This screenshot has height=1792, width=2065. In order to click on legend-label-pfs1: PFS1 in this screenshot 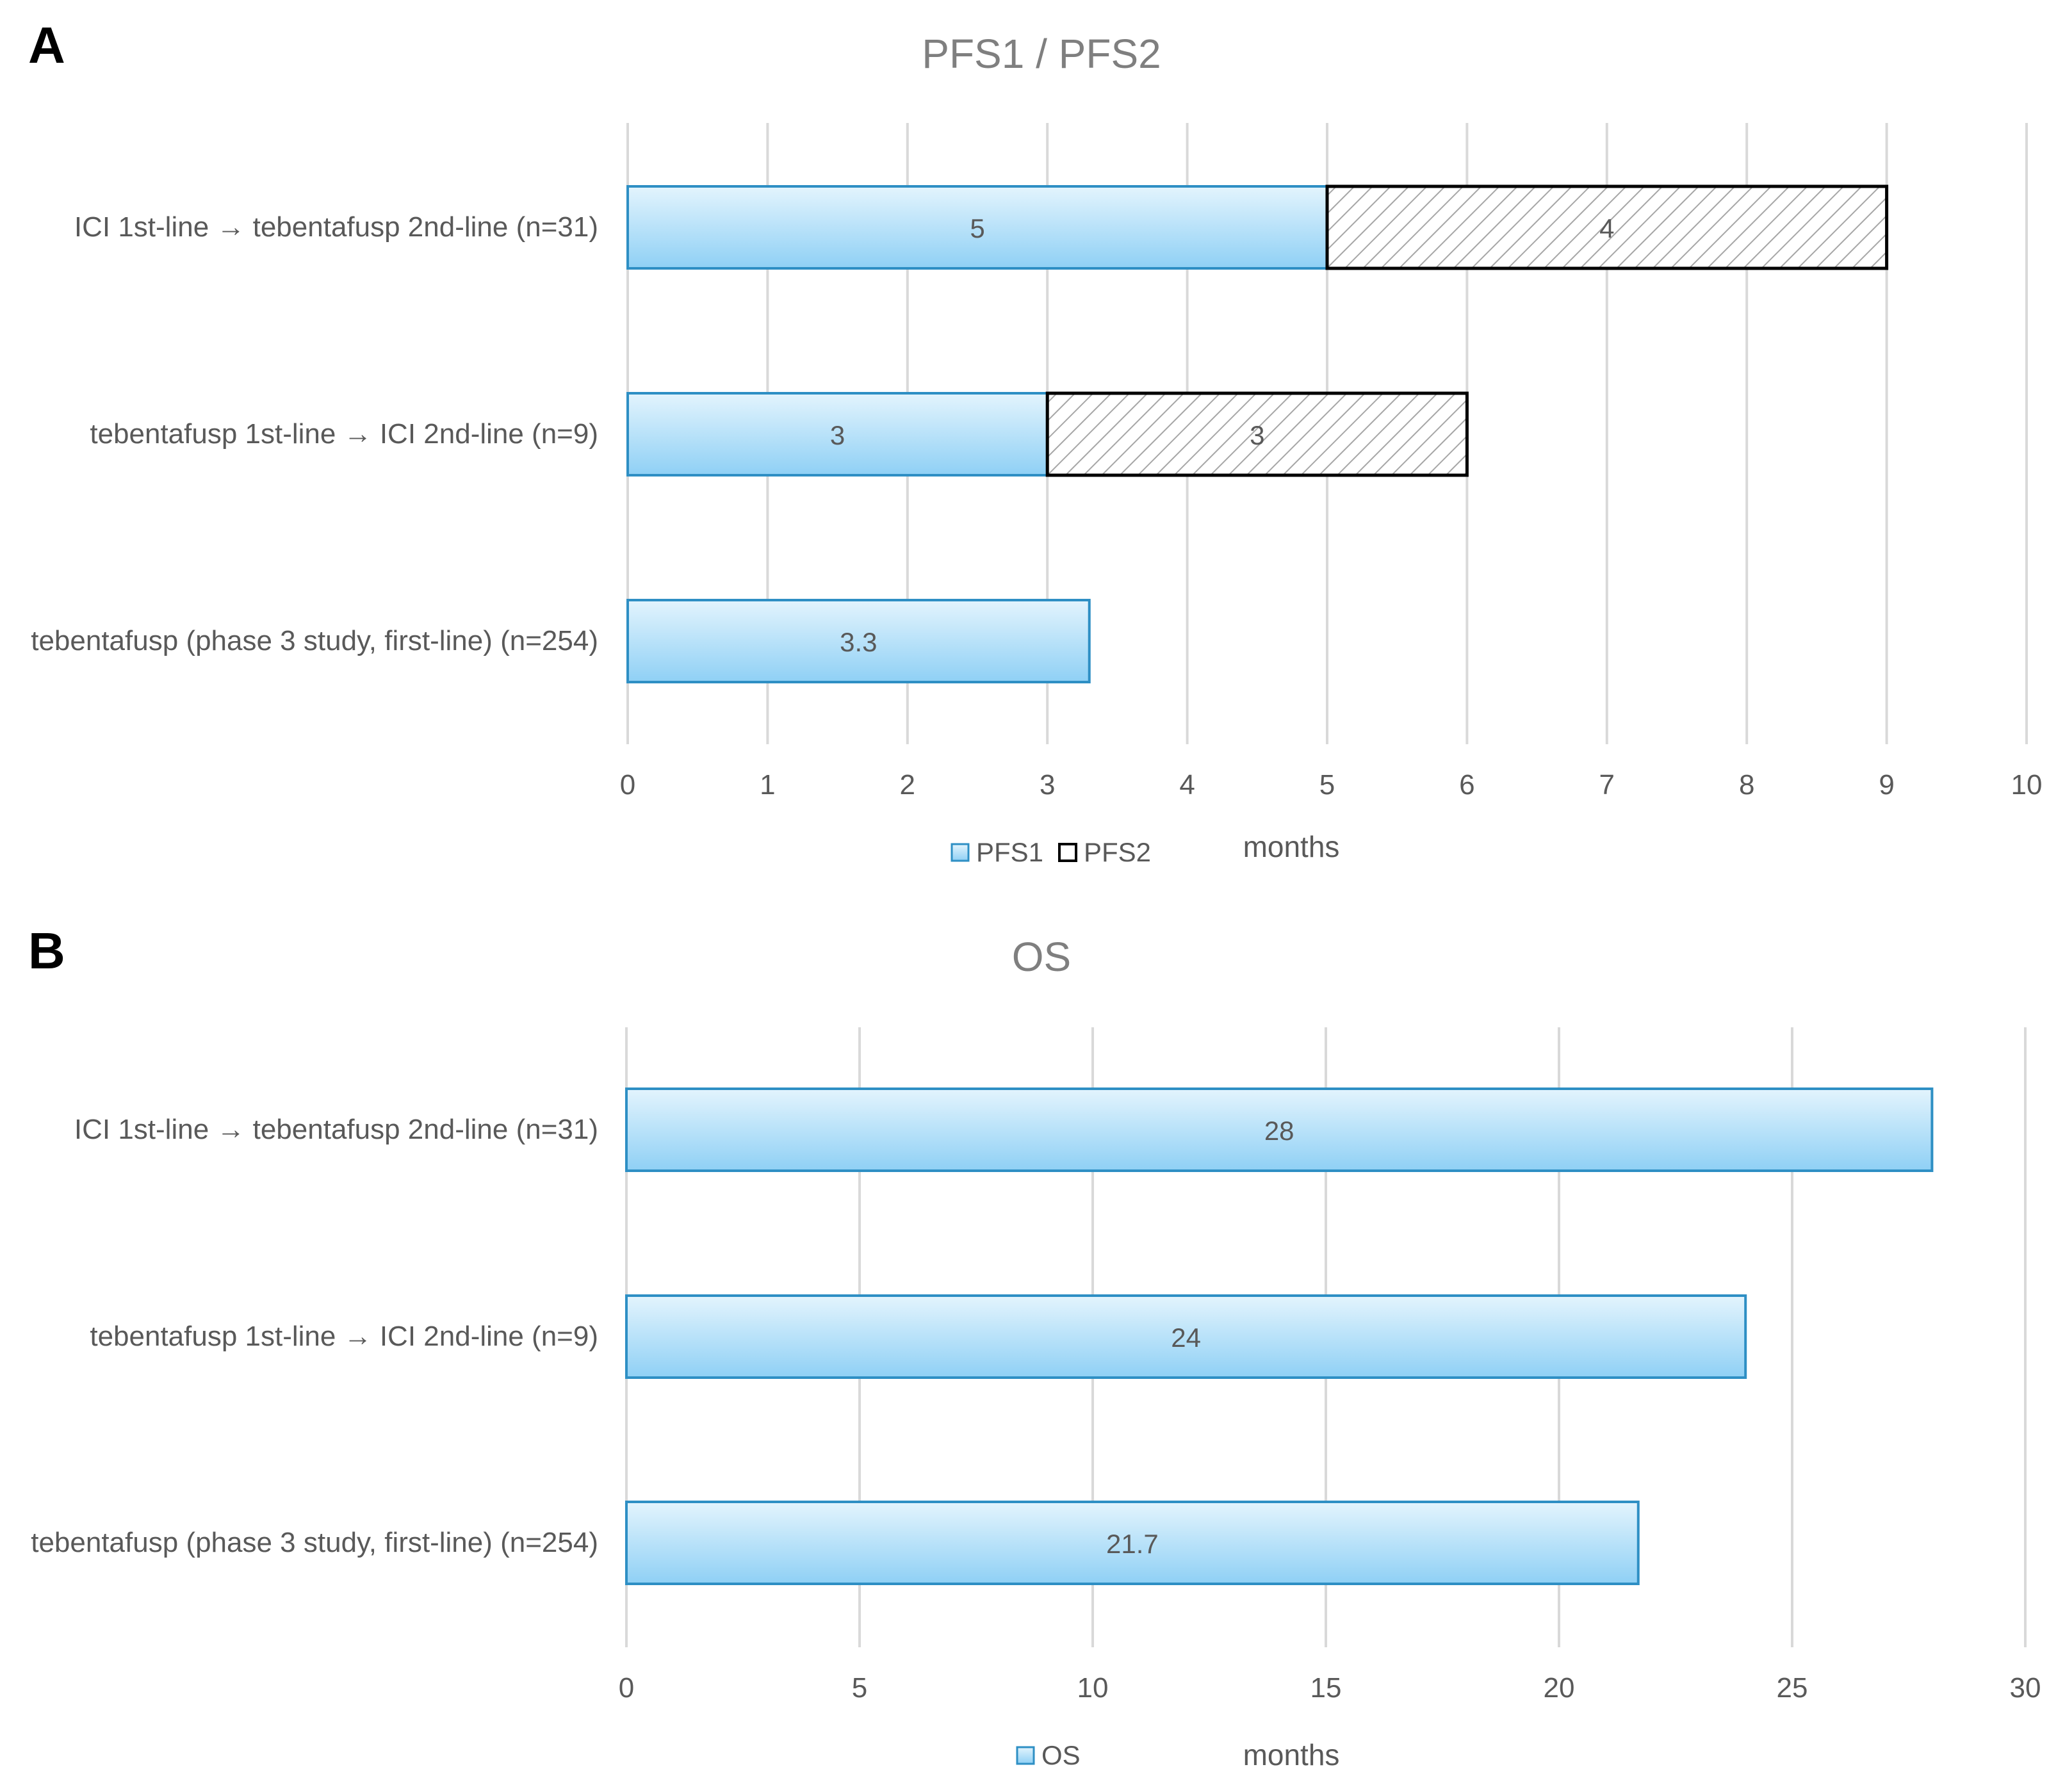, I will do `click(1009, 852)`.